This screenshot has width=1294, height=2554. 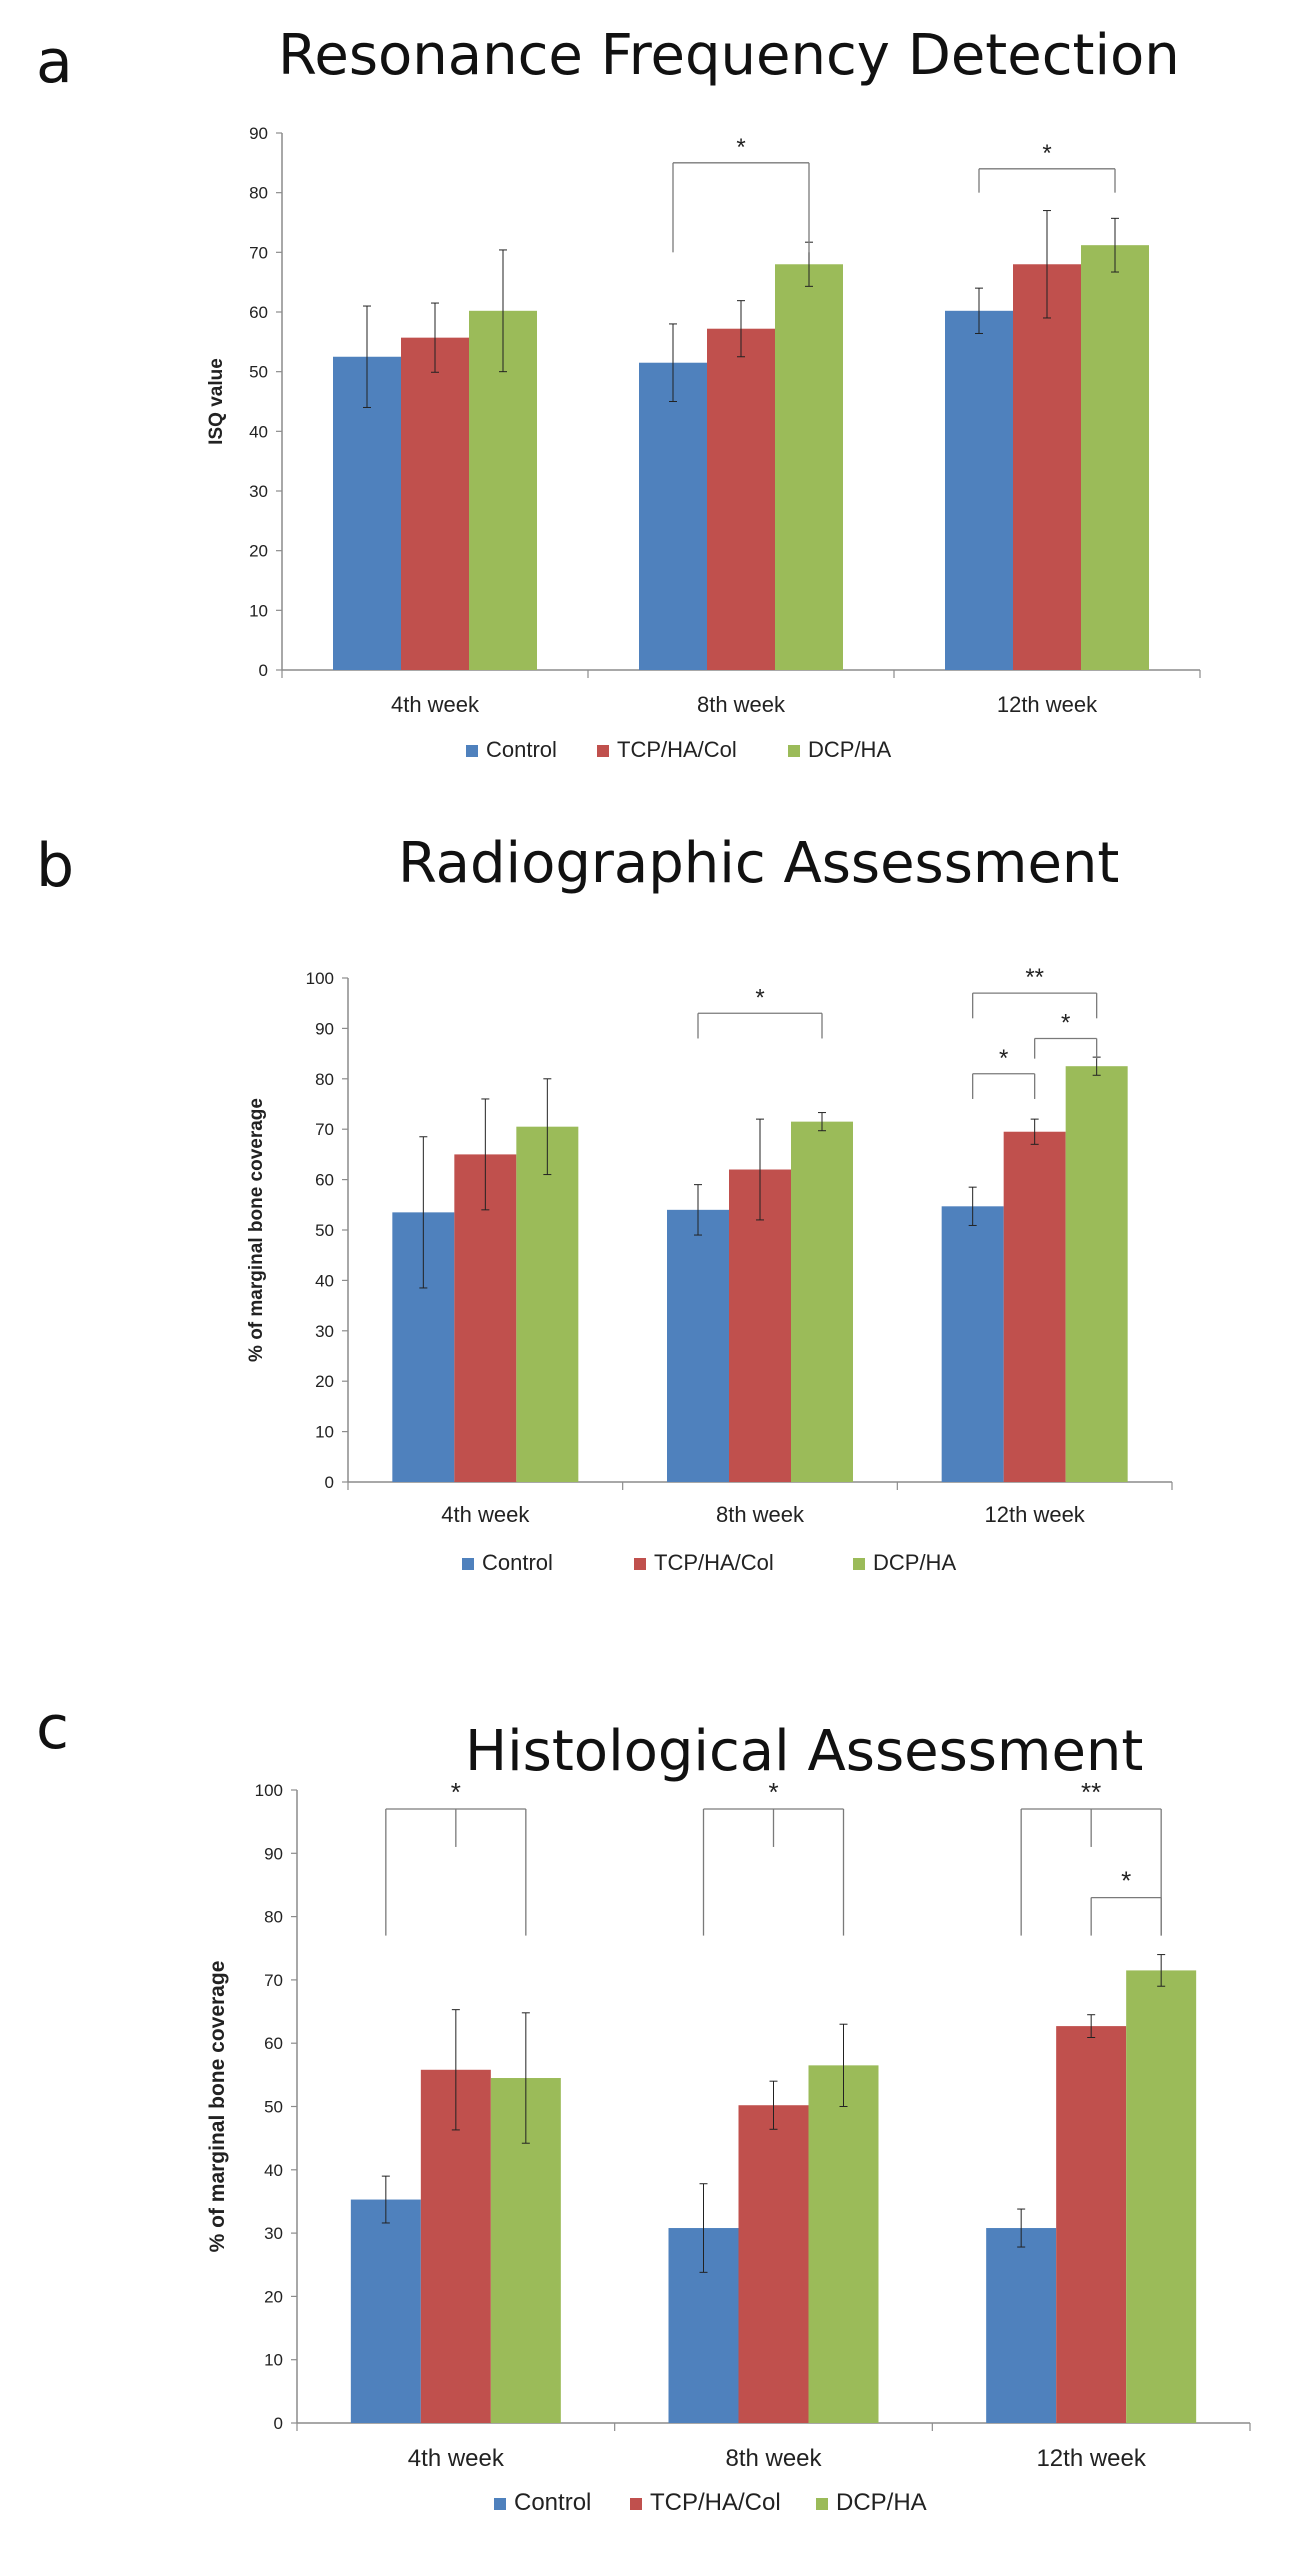 What do you see at coordinates (759, 863) in the screenshot?
I see `panel-title-b: Radiographic Assessment` at bounding box center [759, 863].